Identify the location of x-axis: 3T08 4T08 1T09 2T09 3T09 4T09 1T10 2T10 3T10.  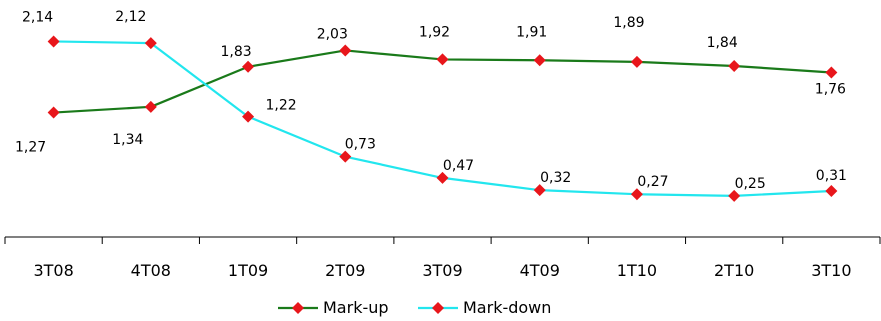
(442, 258).